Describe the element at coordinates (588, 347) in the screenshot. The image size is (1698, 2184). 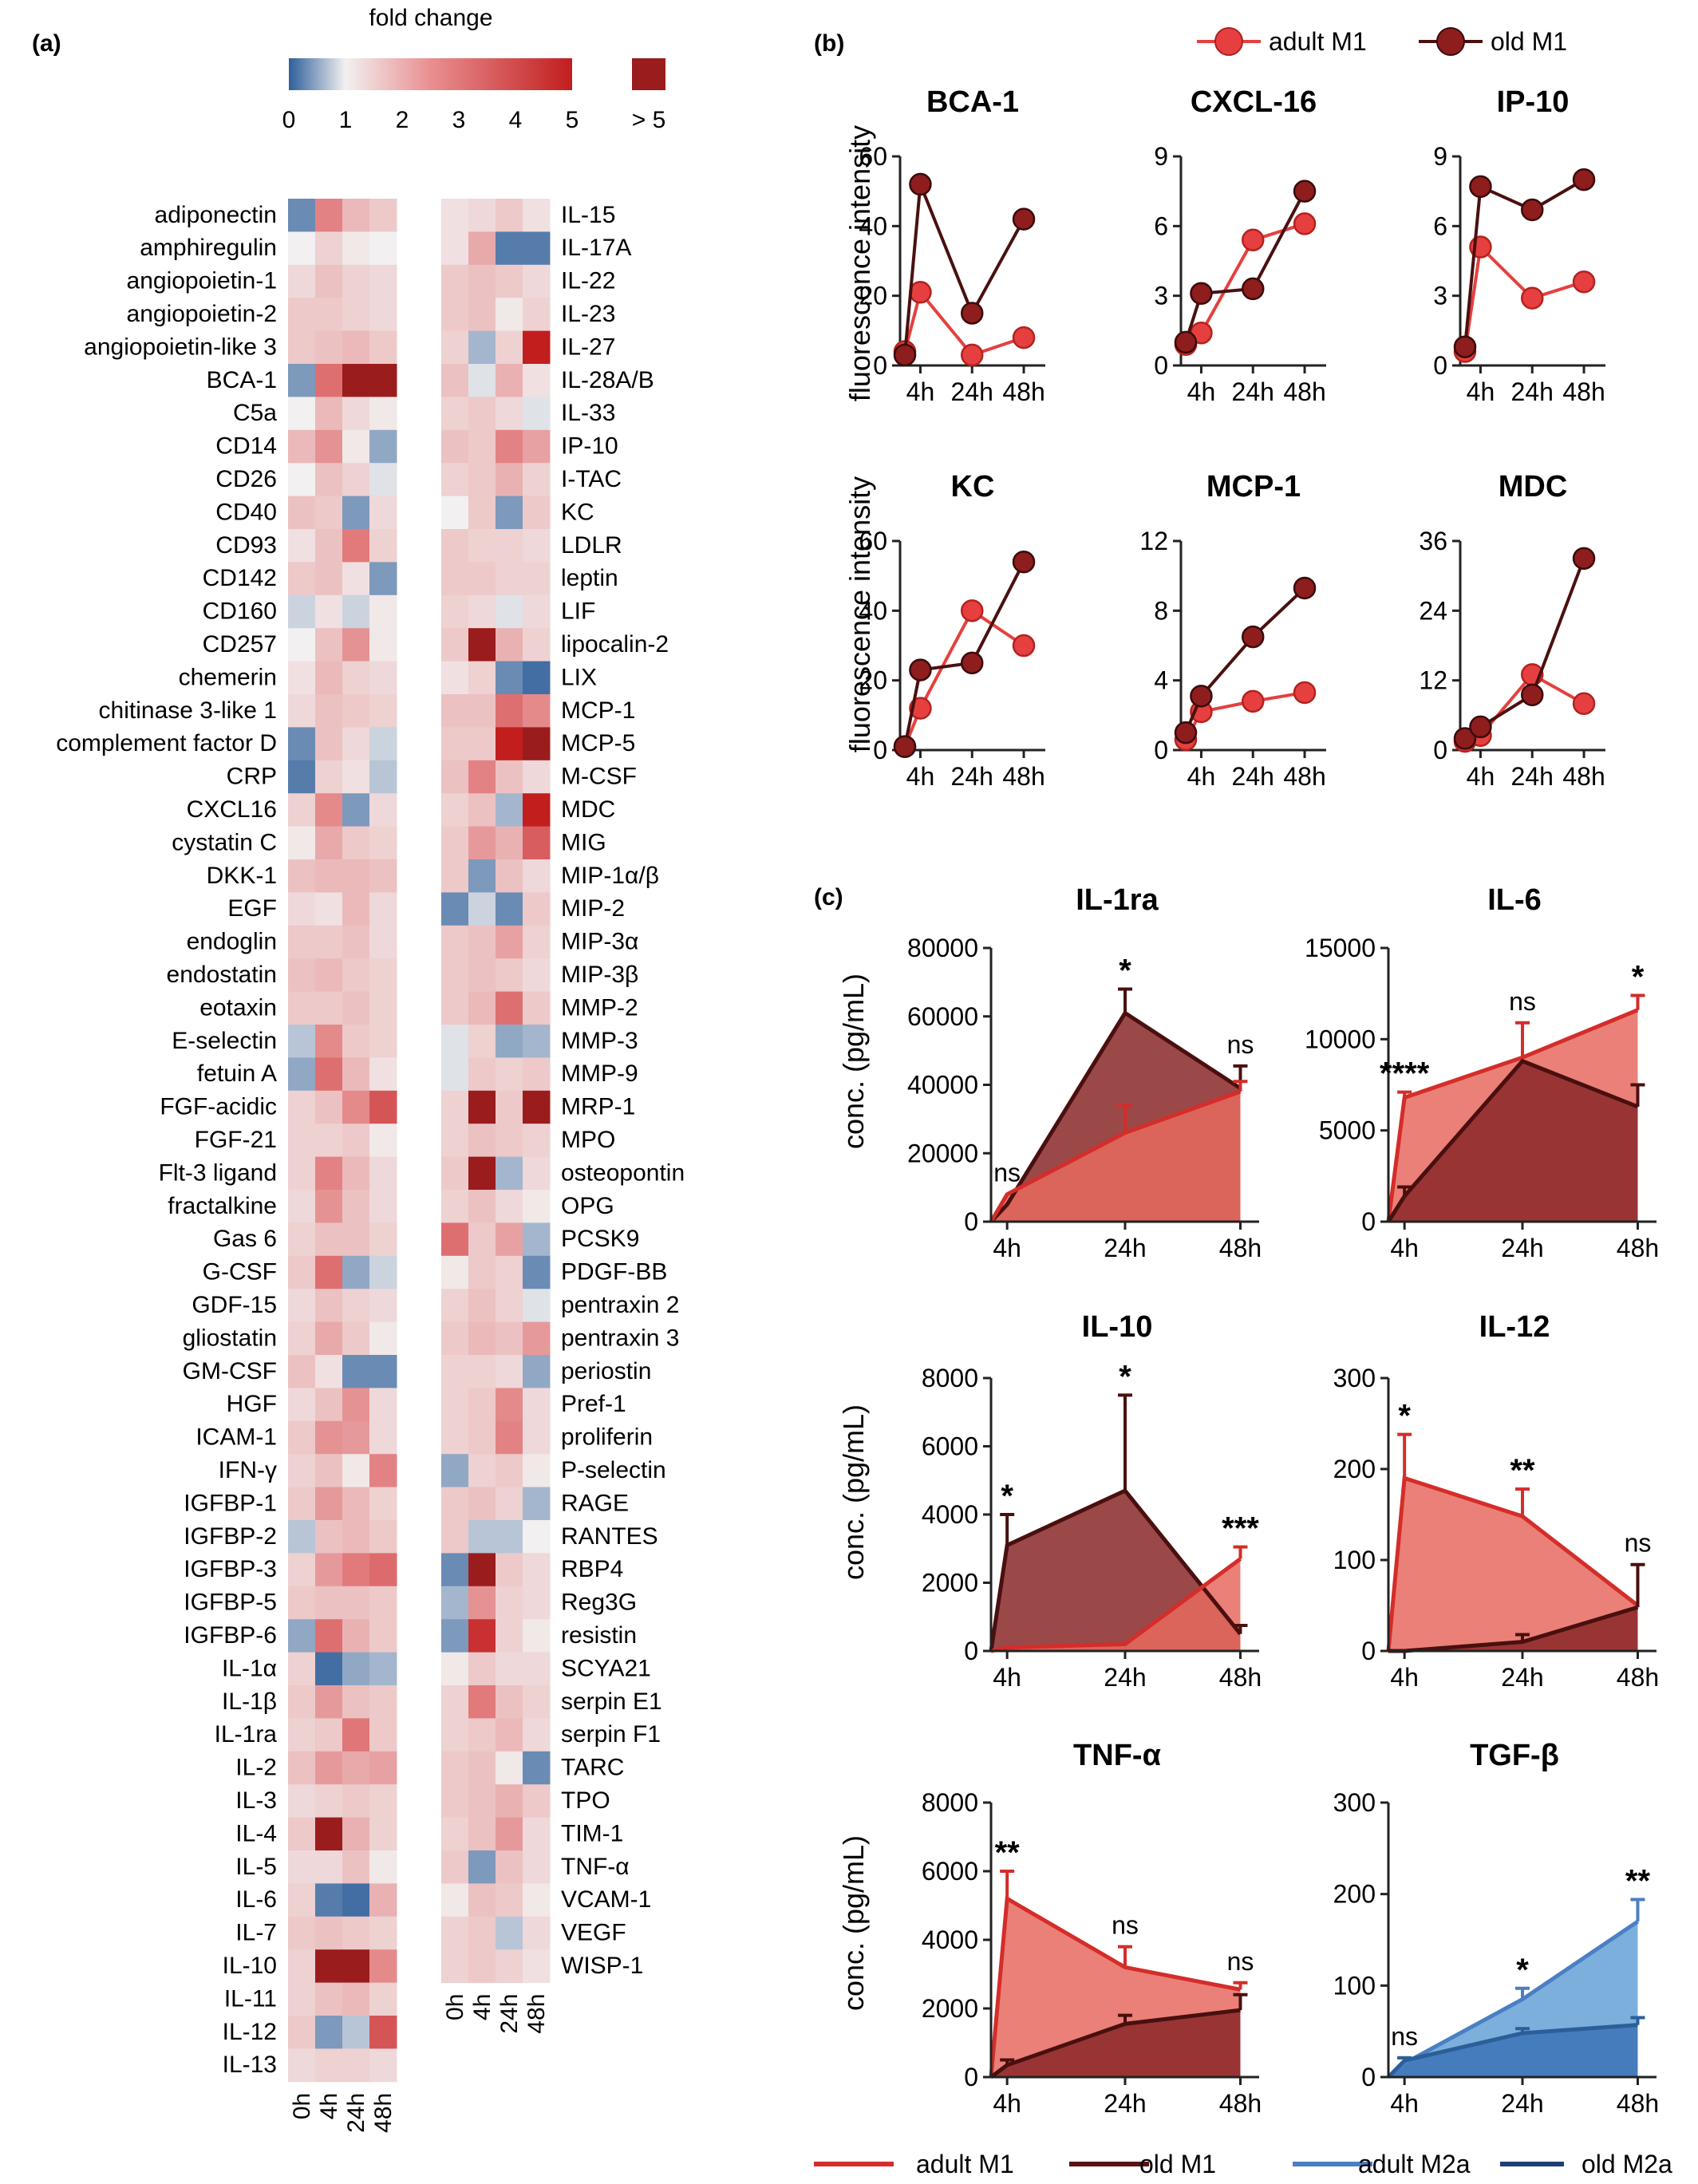
I see `heatmap-row-label: IL-27` at that location.